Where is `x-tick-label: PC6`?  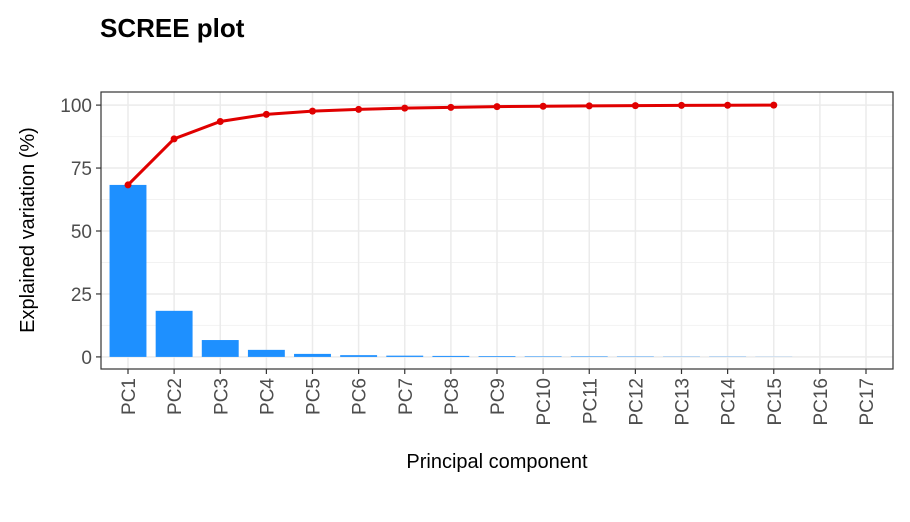
x-tick-label: PC6 is located at coordinates (360, 396).